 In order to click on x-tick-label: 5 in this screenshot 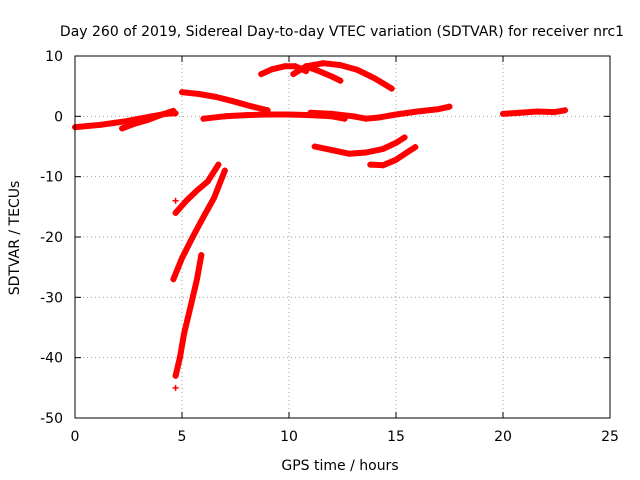, I will do `click(182, 437)`.